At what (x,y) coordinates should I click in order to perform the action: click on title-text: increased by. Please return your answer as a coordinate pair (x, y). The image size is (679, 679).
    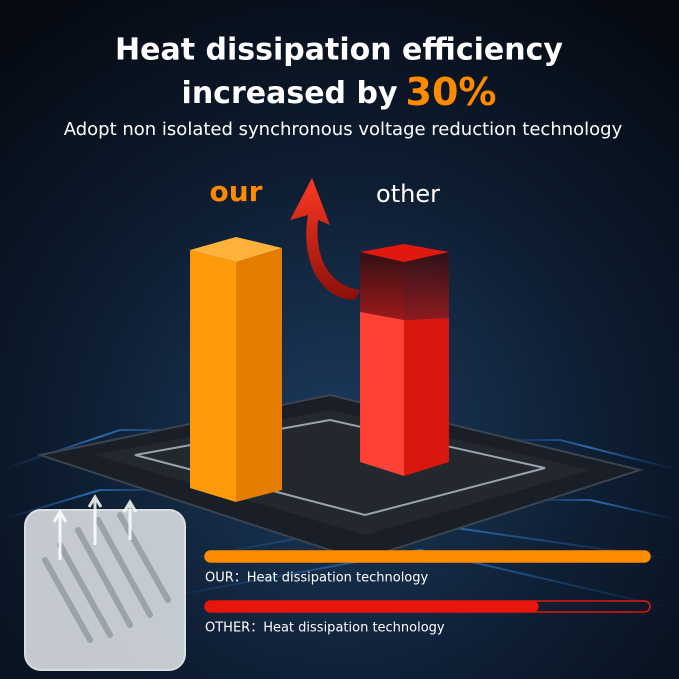
    Looking at the image, I should click on (290, 93).